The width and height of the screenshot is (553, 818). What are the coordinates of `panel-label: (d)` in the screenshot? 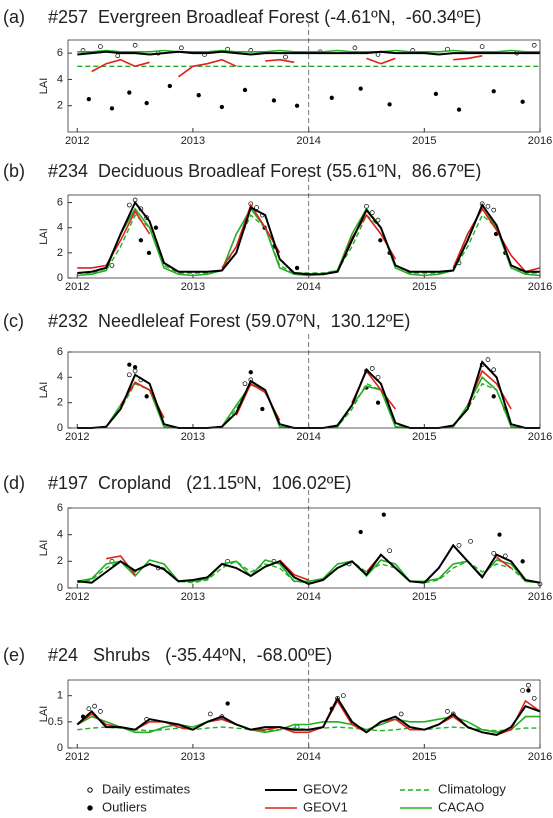 It's located at (14, 483).